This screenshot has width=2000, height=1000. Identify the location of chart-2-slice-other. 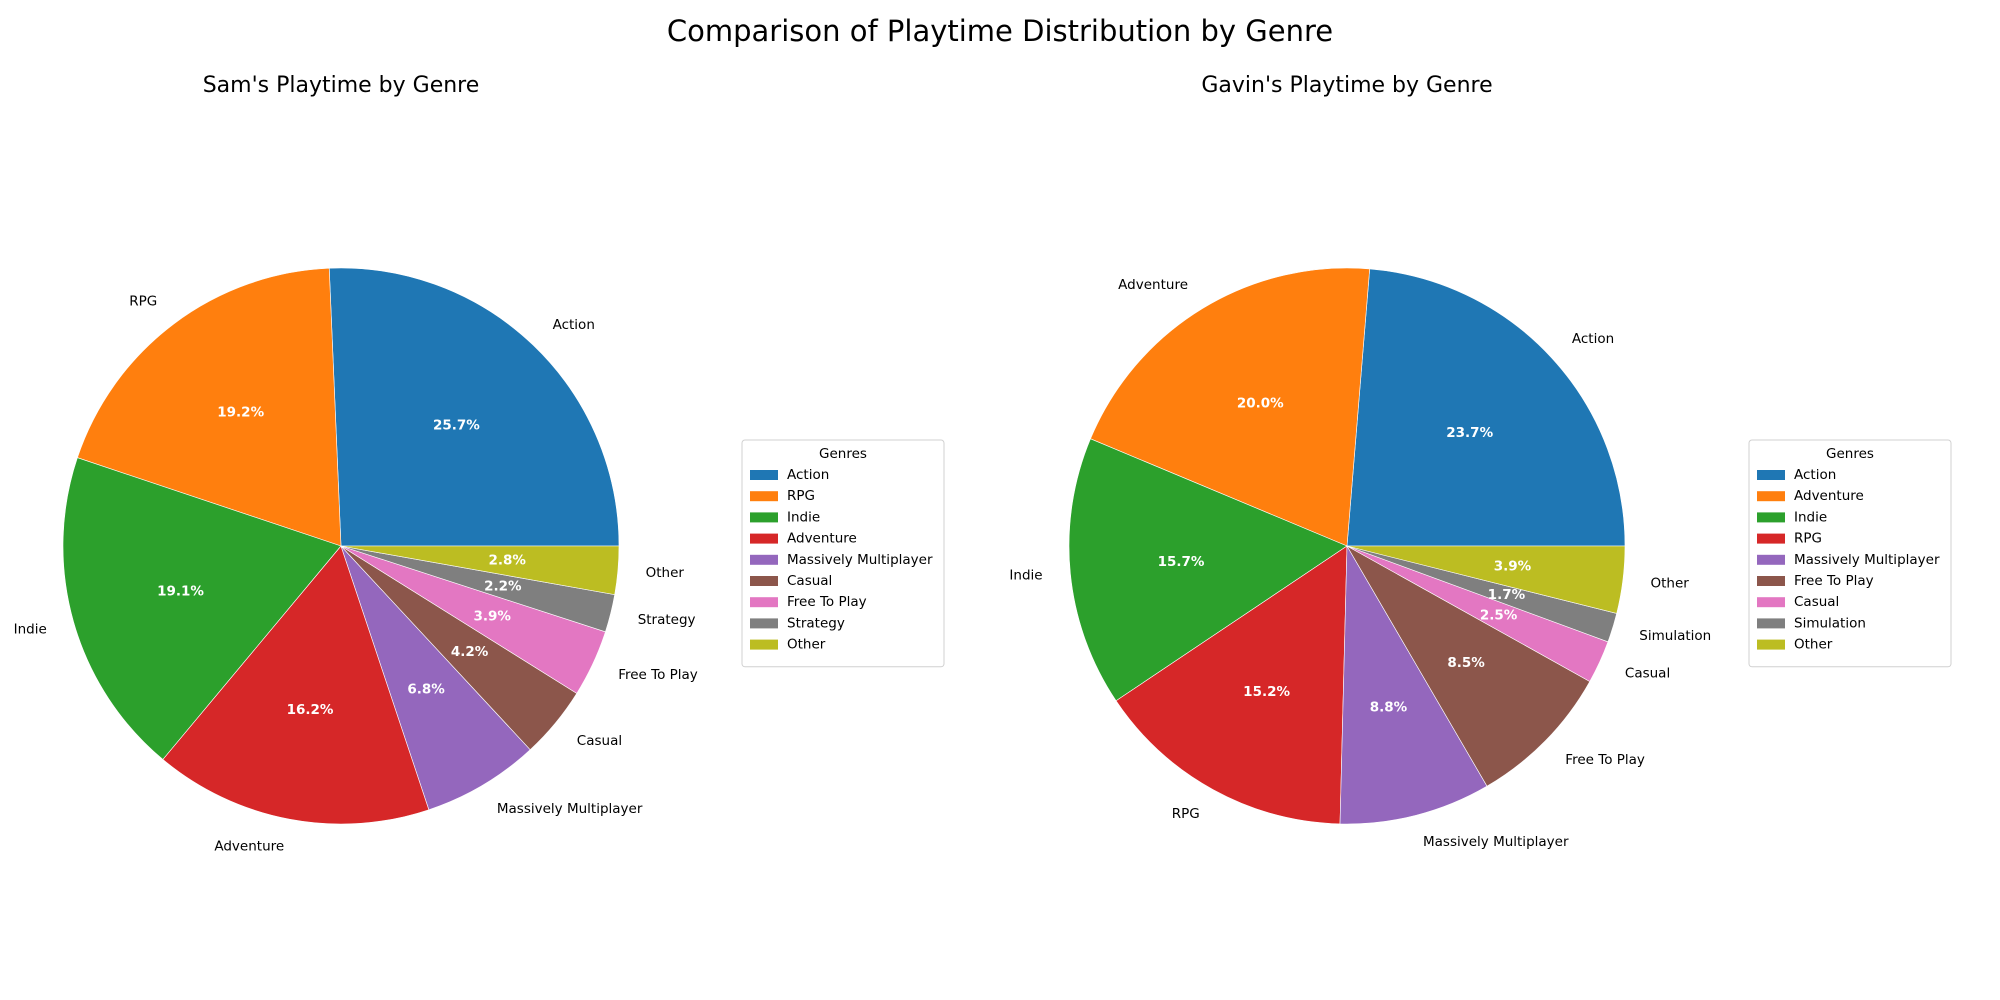
(1486, 579).